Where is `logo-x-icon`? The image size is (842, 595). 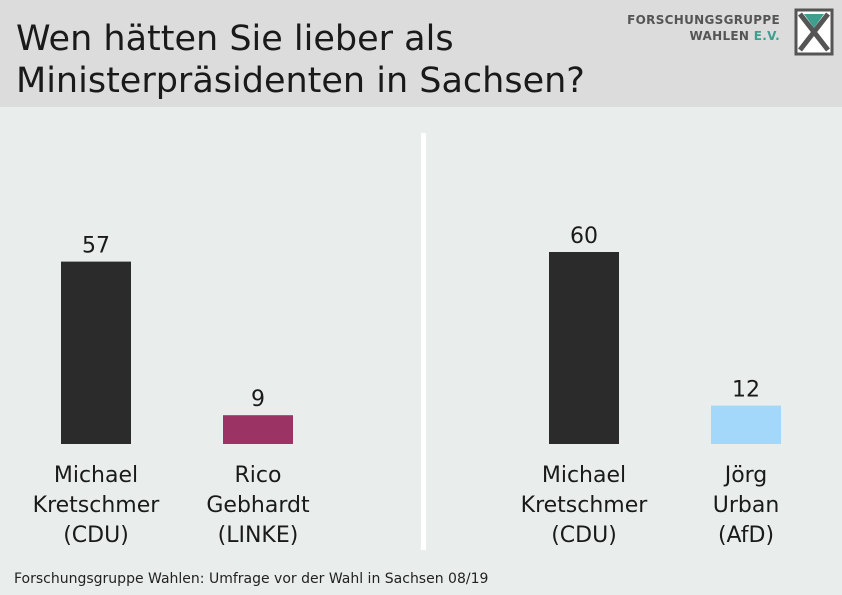
logo-x-icon is located at coordinates (814, 32).